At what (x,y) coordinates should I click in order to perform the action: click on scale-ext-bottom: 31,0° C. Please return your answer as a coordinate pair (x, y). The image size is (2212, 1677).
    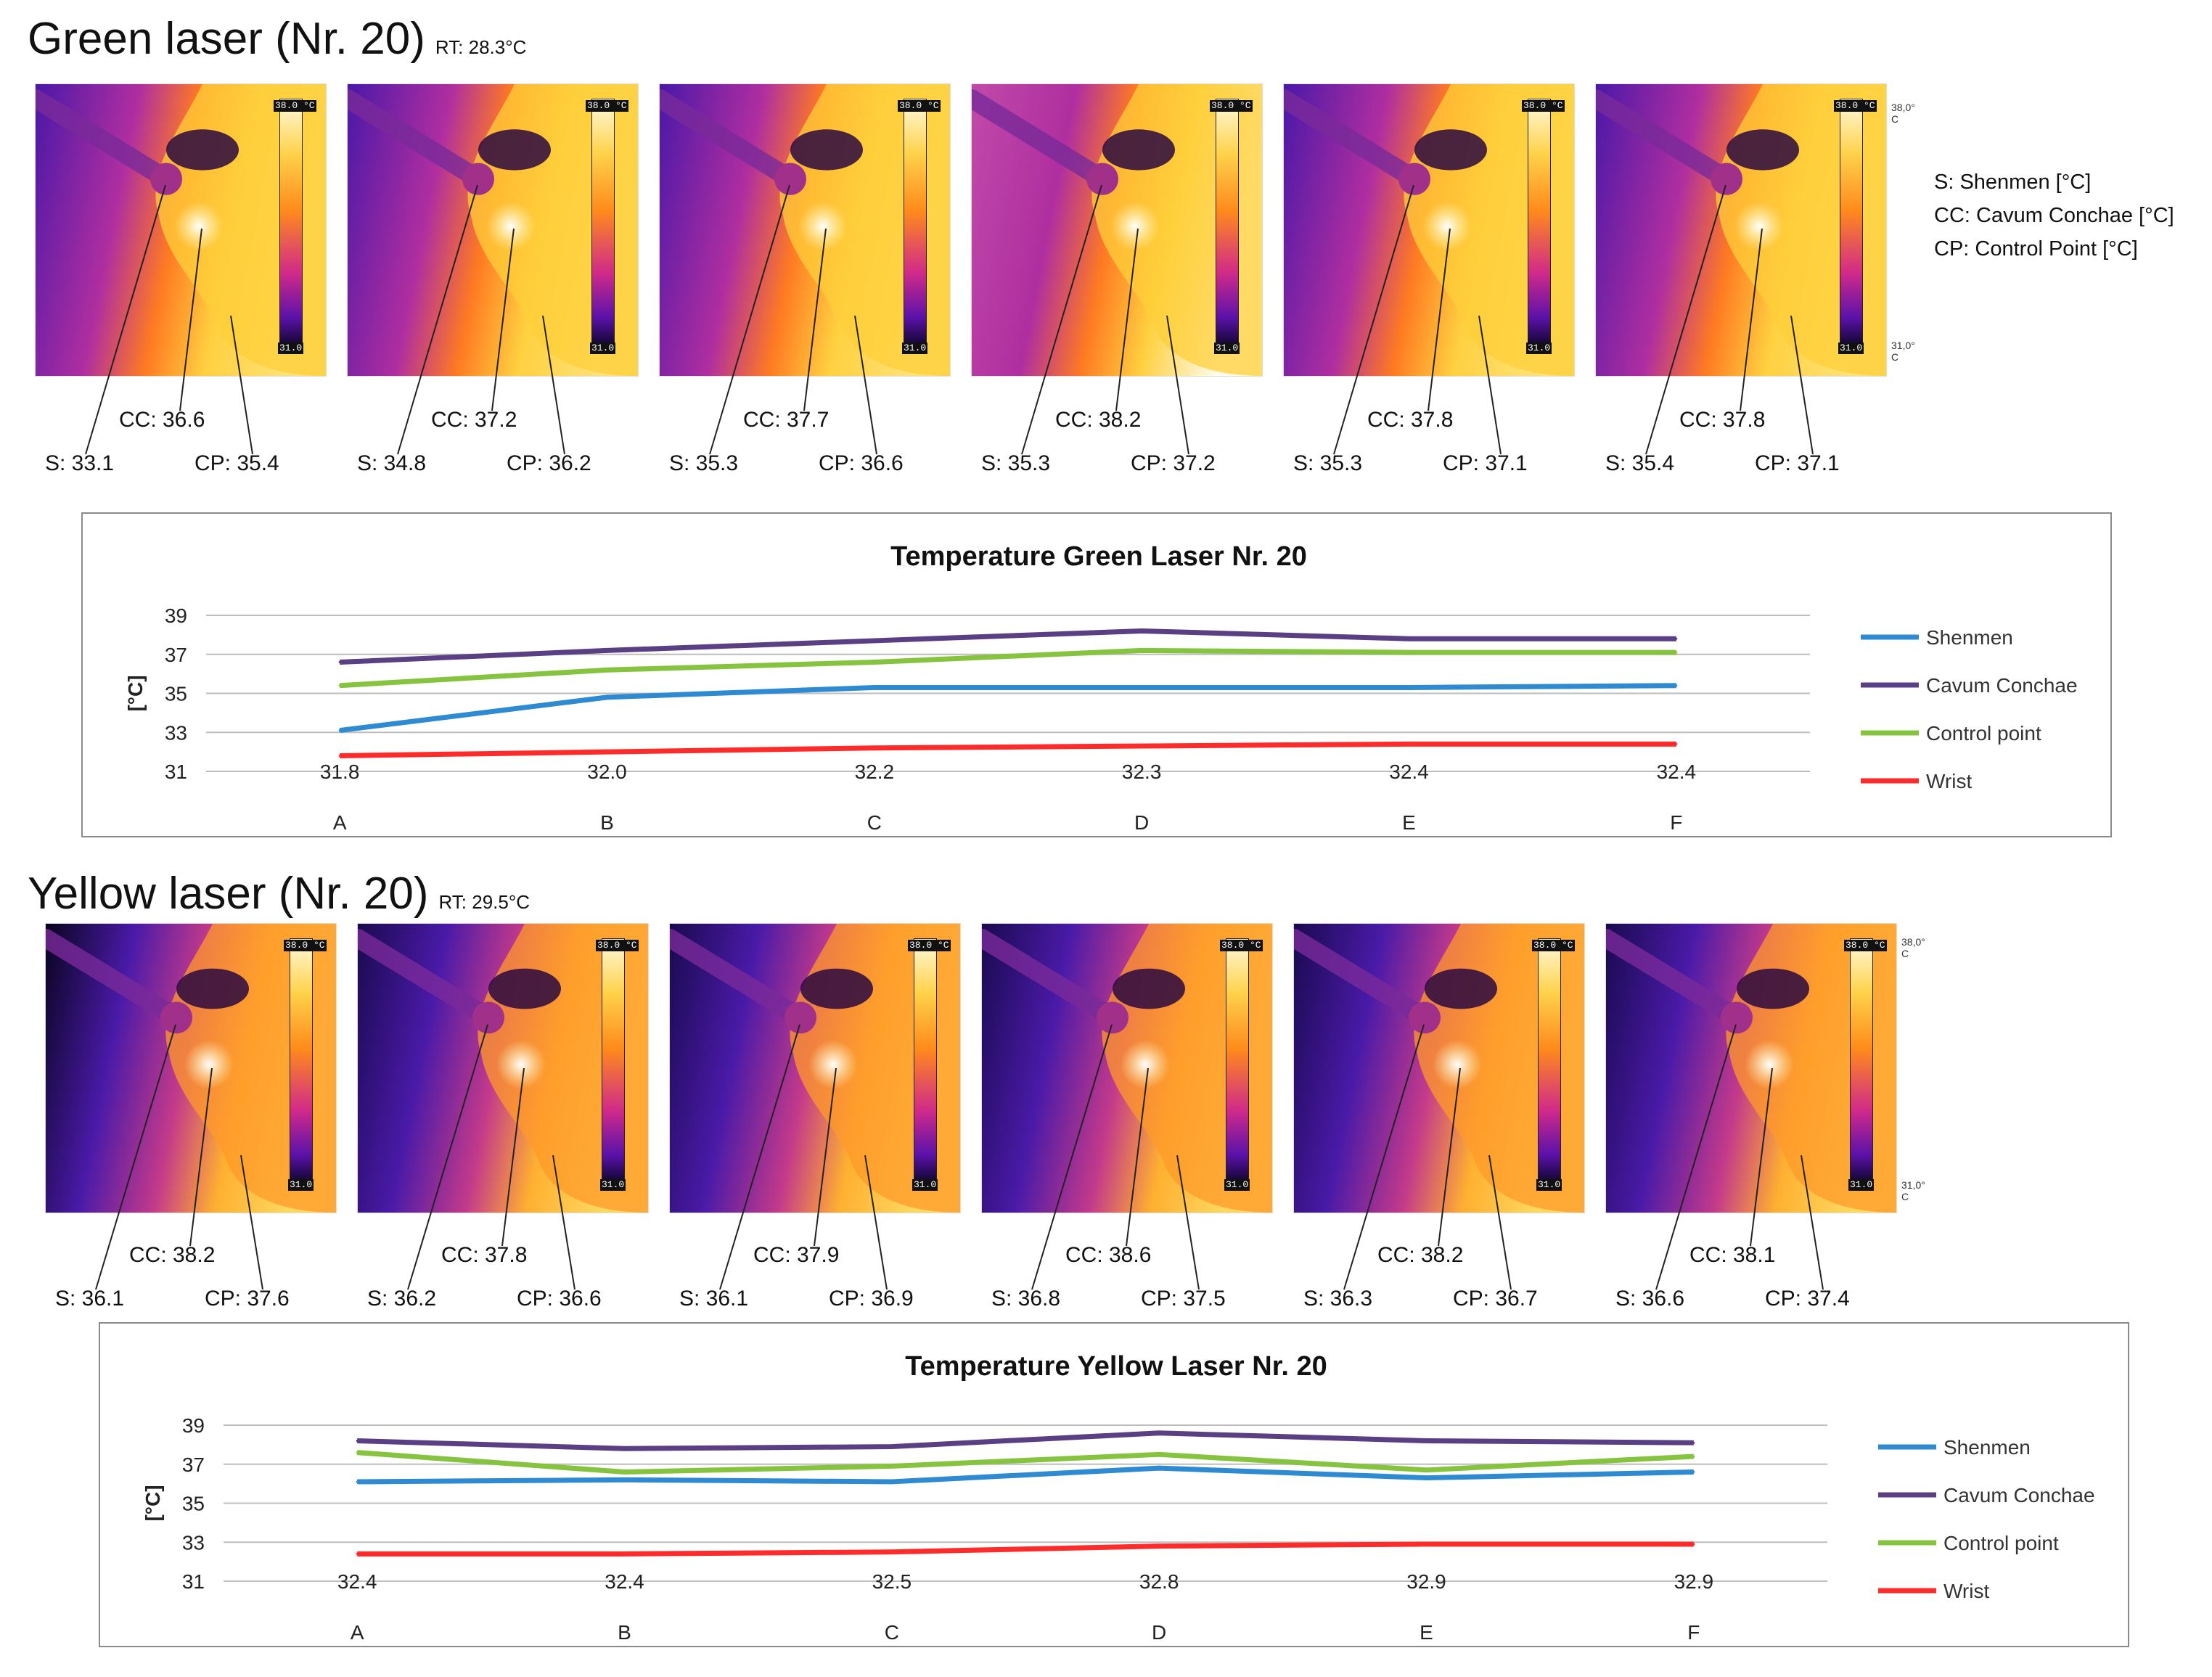
    Looking at the image, I should click on (1903, 351).